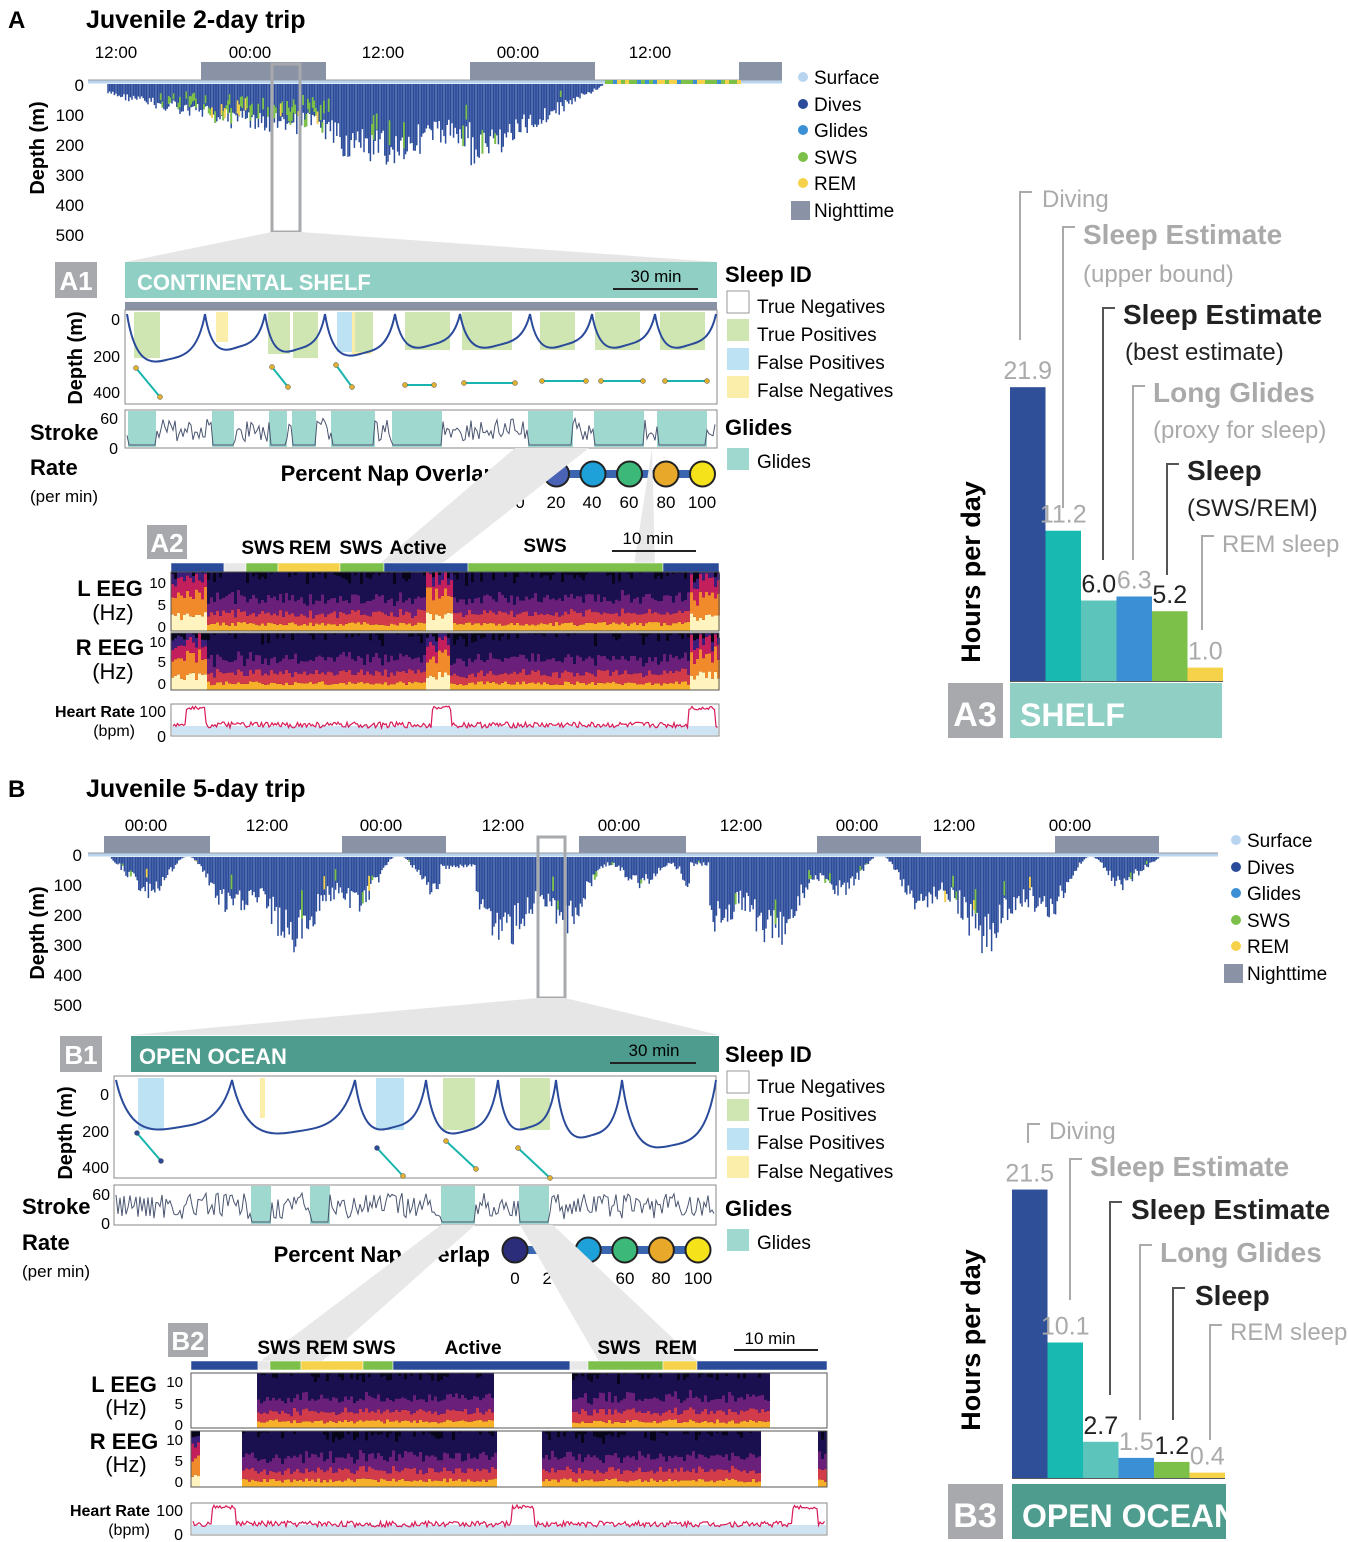  I want to click on bar-value-label: 2.7, so click(1100, 1426).